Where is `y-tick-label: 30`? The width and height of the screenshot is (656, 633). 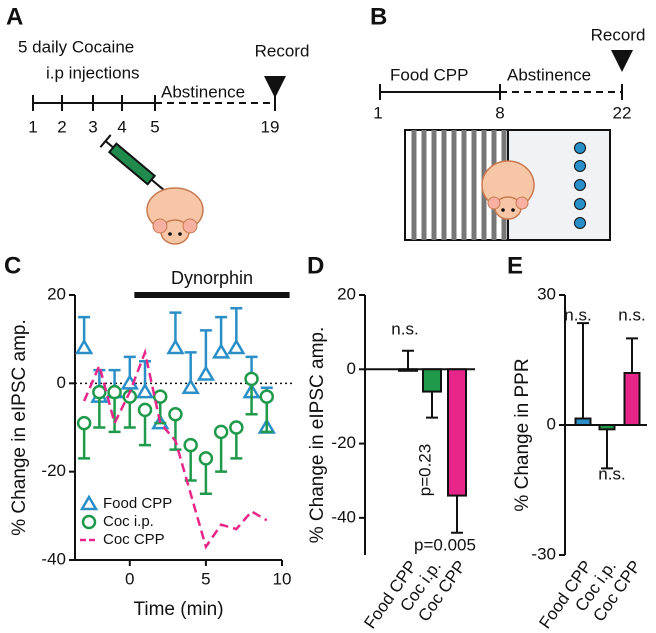
y-tick-label: 30 is located at coordinates (546, 293).